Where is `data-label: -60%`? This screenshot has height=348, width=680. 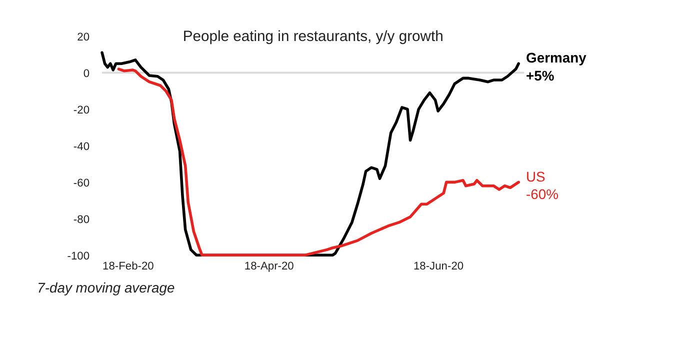
data-label: -60% is located at coordinates (542, 194).